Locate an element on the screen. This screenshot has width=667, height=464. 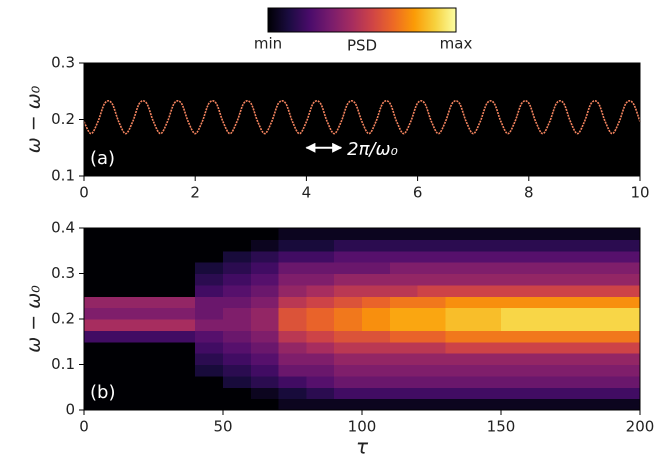
x-tick-label: 50 is located at coordinates (222, 427).